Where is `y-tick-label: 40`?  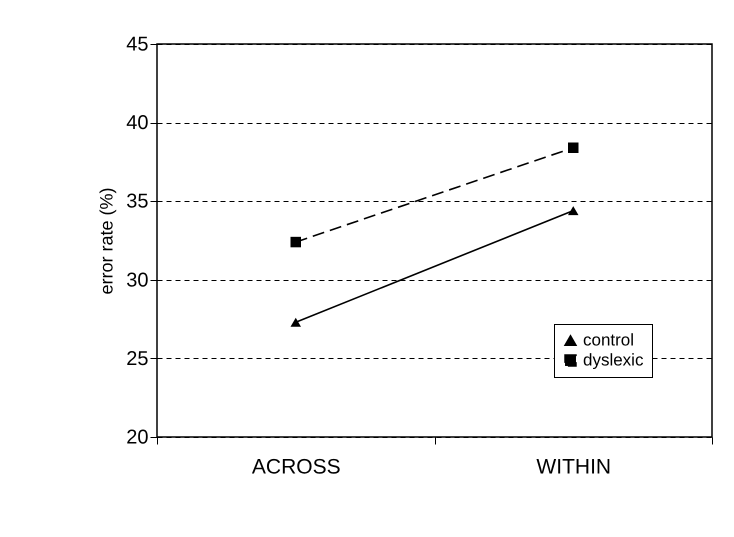 y-tick-label: 40 is located at coordinates (137, 123).